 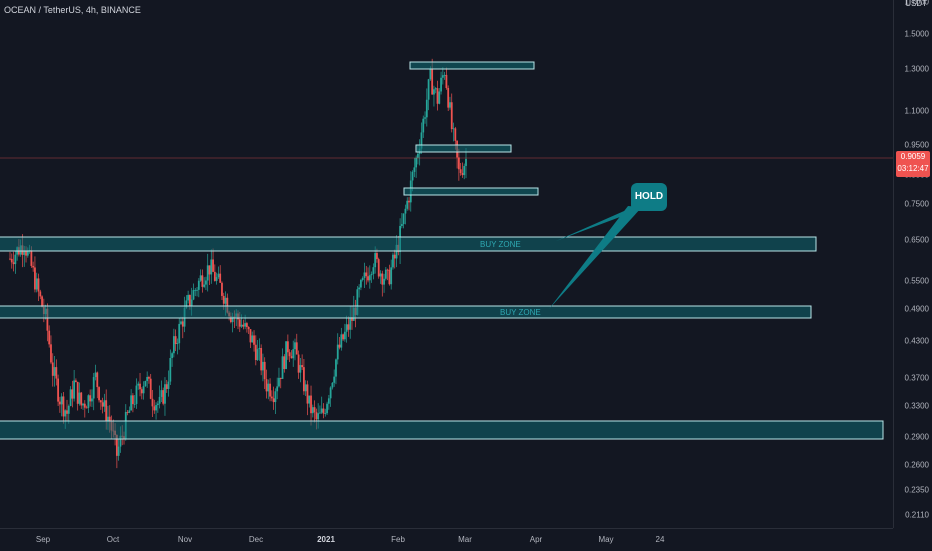 I want to click on symbol-title: OCEAN / TetherUS, 4h, BINANCE, so click(x=72, y=10).